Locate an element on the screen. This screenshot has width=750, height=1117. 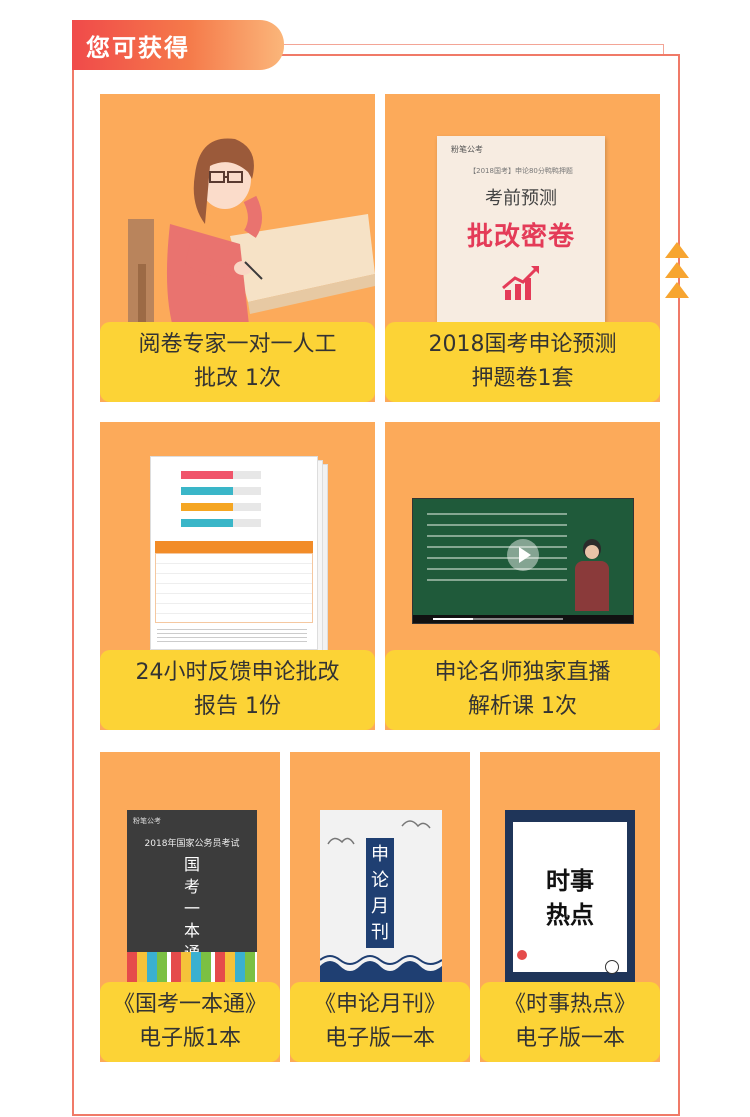
teacher-figure is located at coordinates (592, 575).